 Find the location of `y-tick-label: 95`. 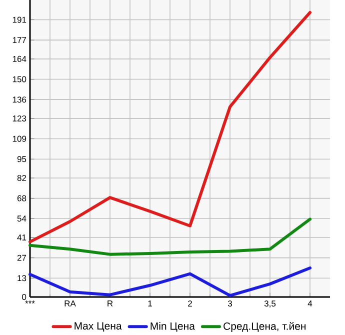

y-tick-label: 95 is located at coordinates (21, 159).